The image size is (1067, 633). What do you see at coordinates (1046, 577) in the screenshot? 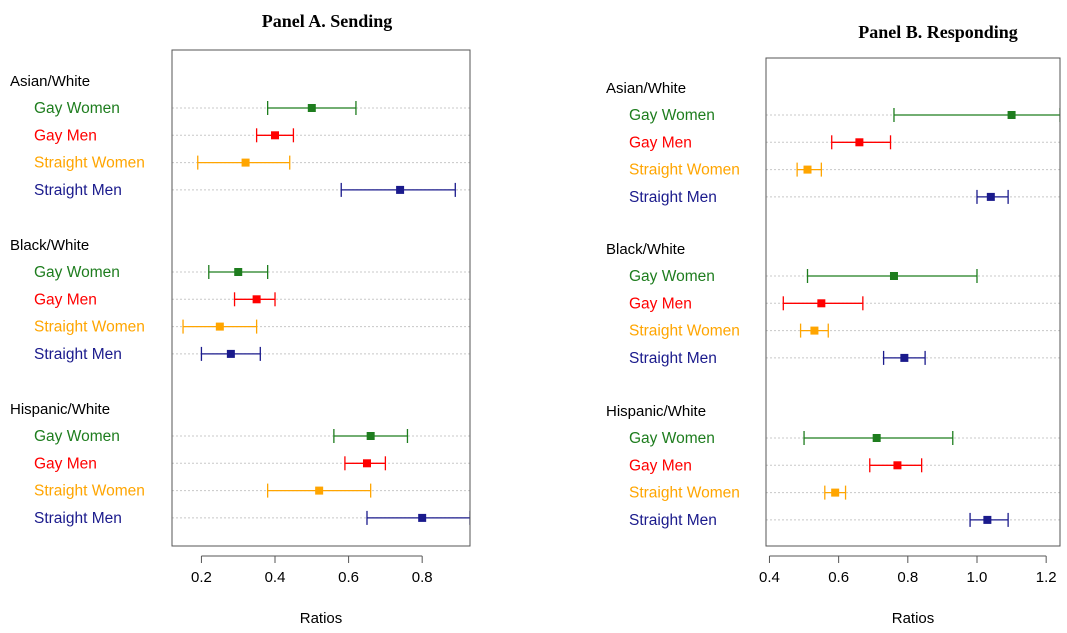
I see `x-tick-label: 1.2` at bounding box center [1046, 577].